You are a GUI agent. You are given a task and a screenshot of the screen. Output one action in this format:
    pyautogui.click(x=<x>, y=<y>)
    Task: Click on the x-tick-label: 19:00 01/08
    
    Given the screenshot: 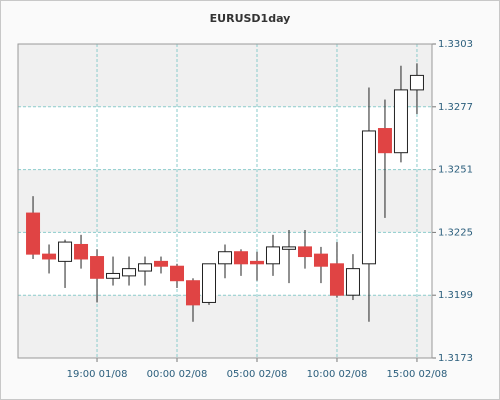 What is the action you would take?
    pyautogui.click(x=97, y=374)
    